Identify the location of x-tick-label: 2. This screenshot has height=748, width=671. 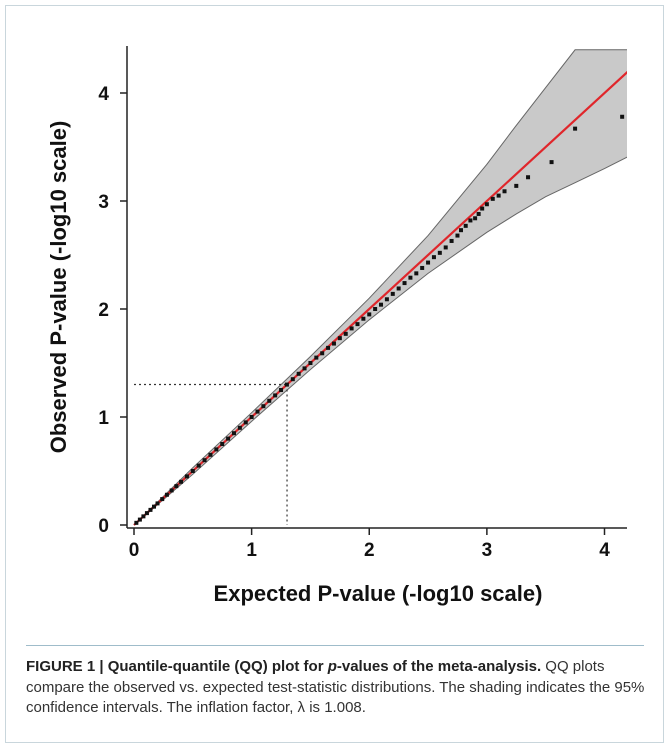
(369, 550).